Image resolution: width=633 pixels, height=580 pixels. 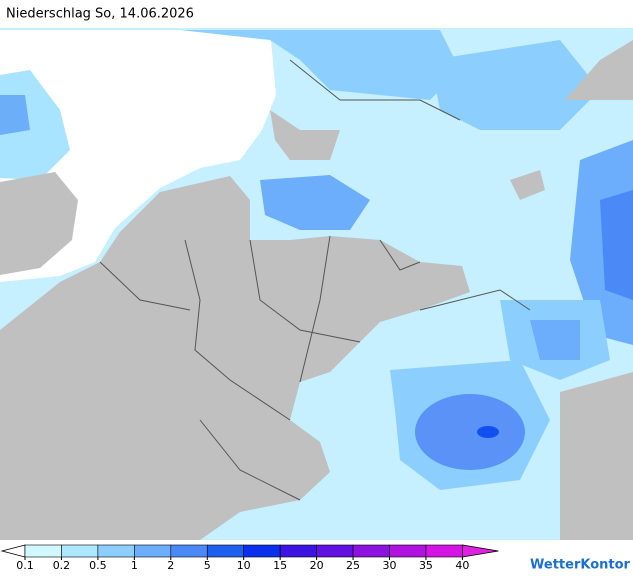 I want to click on brand-logo: WetterKontor, so click(x=580, y=565).